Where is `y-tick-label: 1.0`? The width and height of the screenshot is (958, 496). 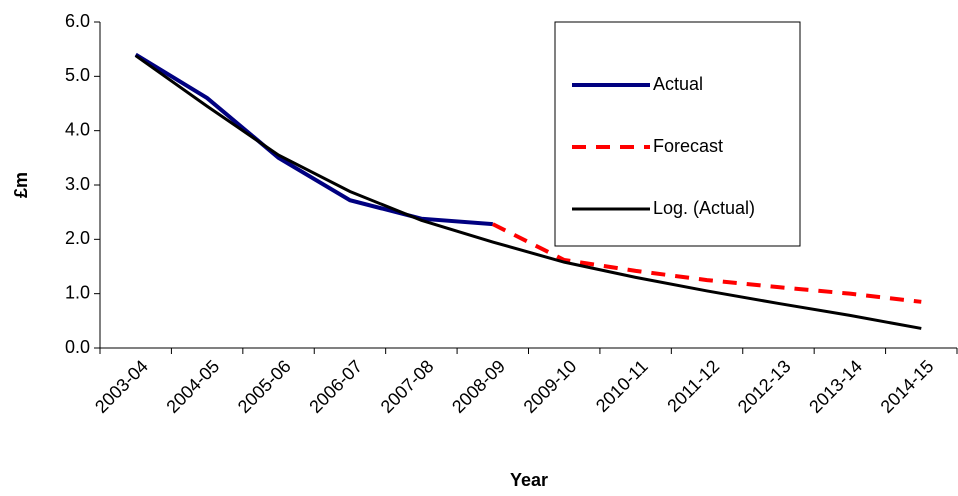 y-tick-label: 1.0 is located at coordinates (77, 292).